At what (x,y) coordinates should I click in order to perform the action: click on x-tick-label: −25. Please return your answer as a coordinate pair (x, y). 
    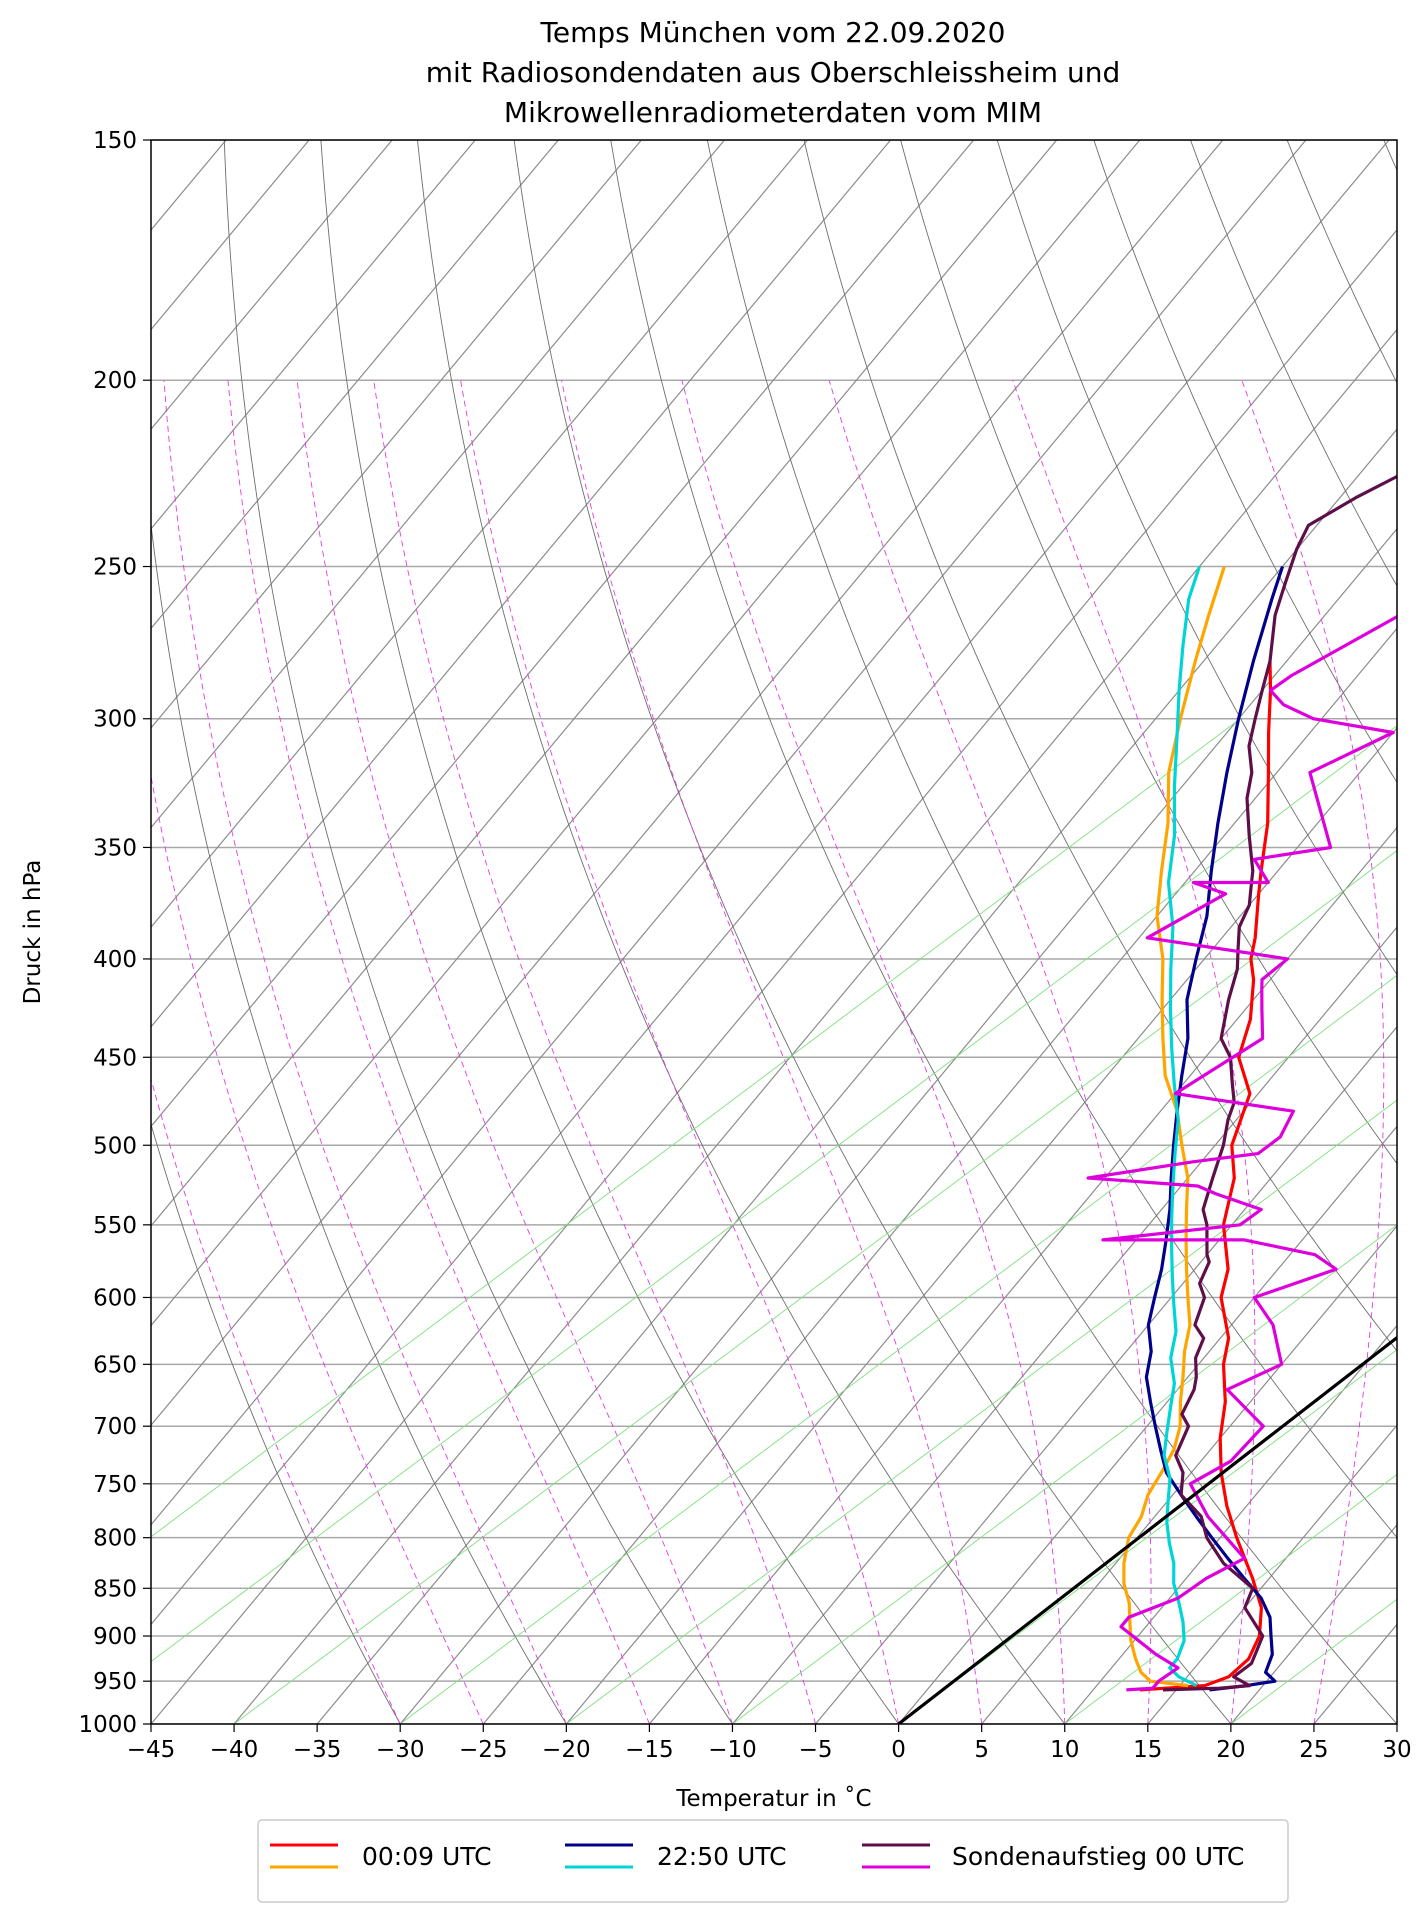
    Looking at the image, I should click on (483, 1750).